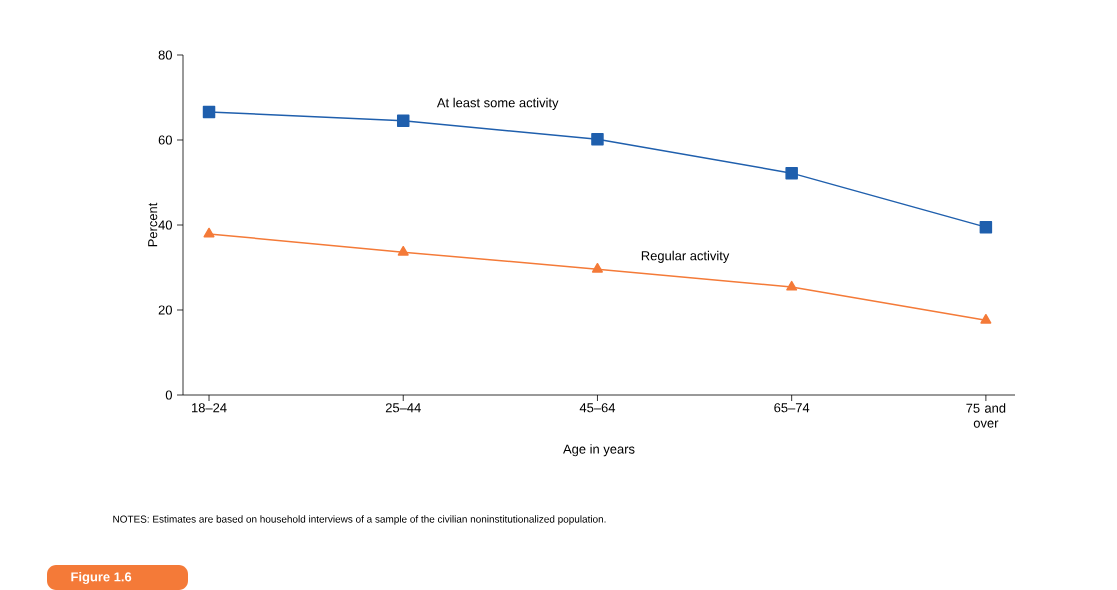  I want to click on text: NOTES: Estimates are based on household interviews of a sample of the civilian noninstitutionalized population., so click(359, 520).